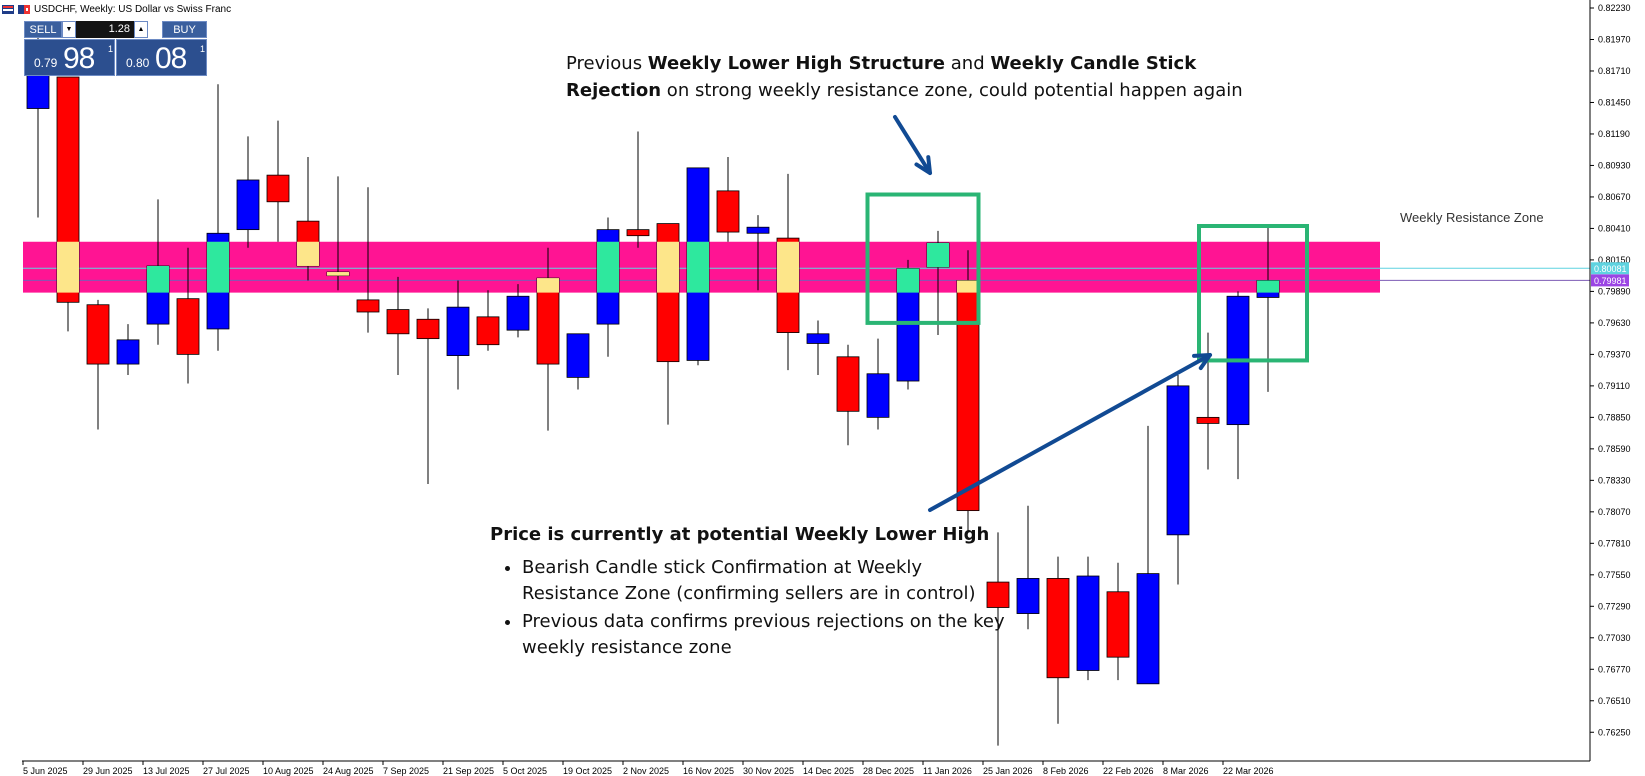 The height and width of the screenshot is (776, 1645). What do you see at coordinates (348, 771) in the screenshot?
I see `x-tick-label: 24 Aug 2025` at bounding box center [348, 771].